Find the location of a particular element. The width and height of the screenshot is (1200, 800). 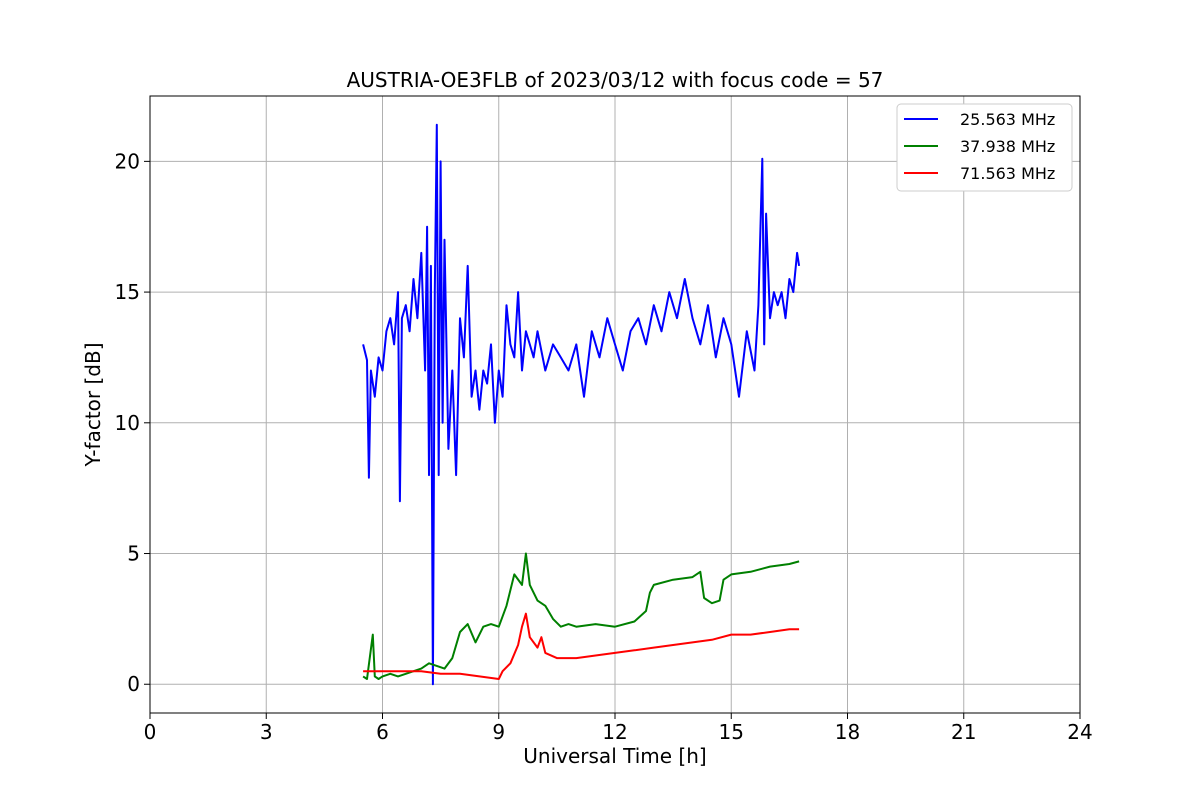

legend-box is located at coordinates (984, 147).